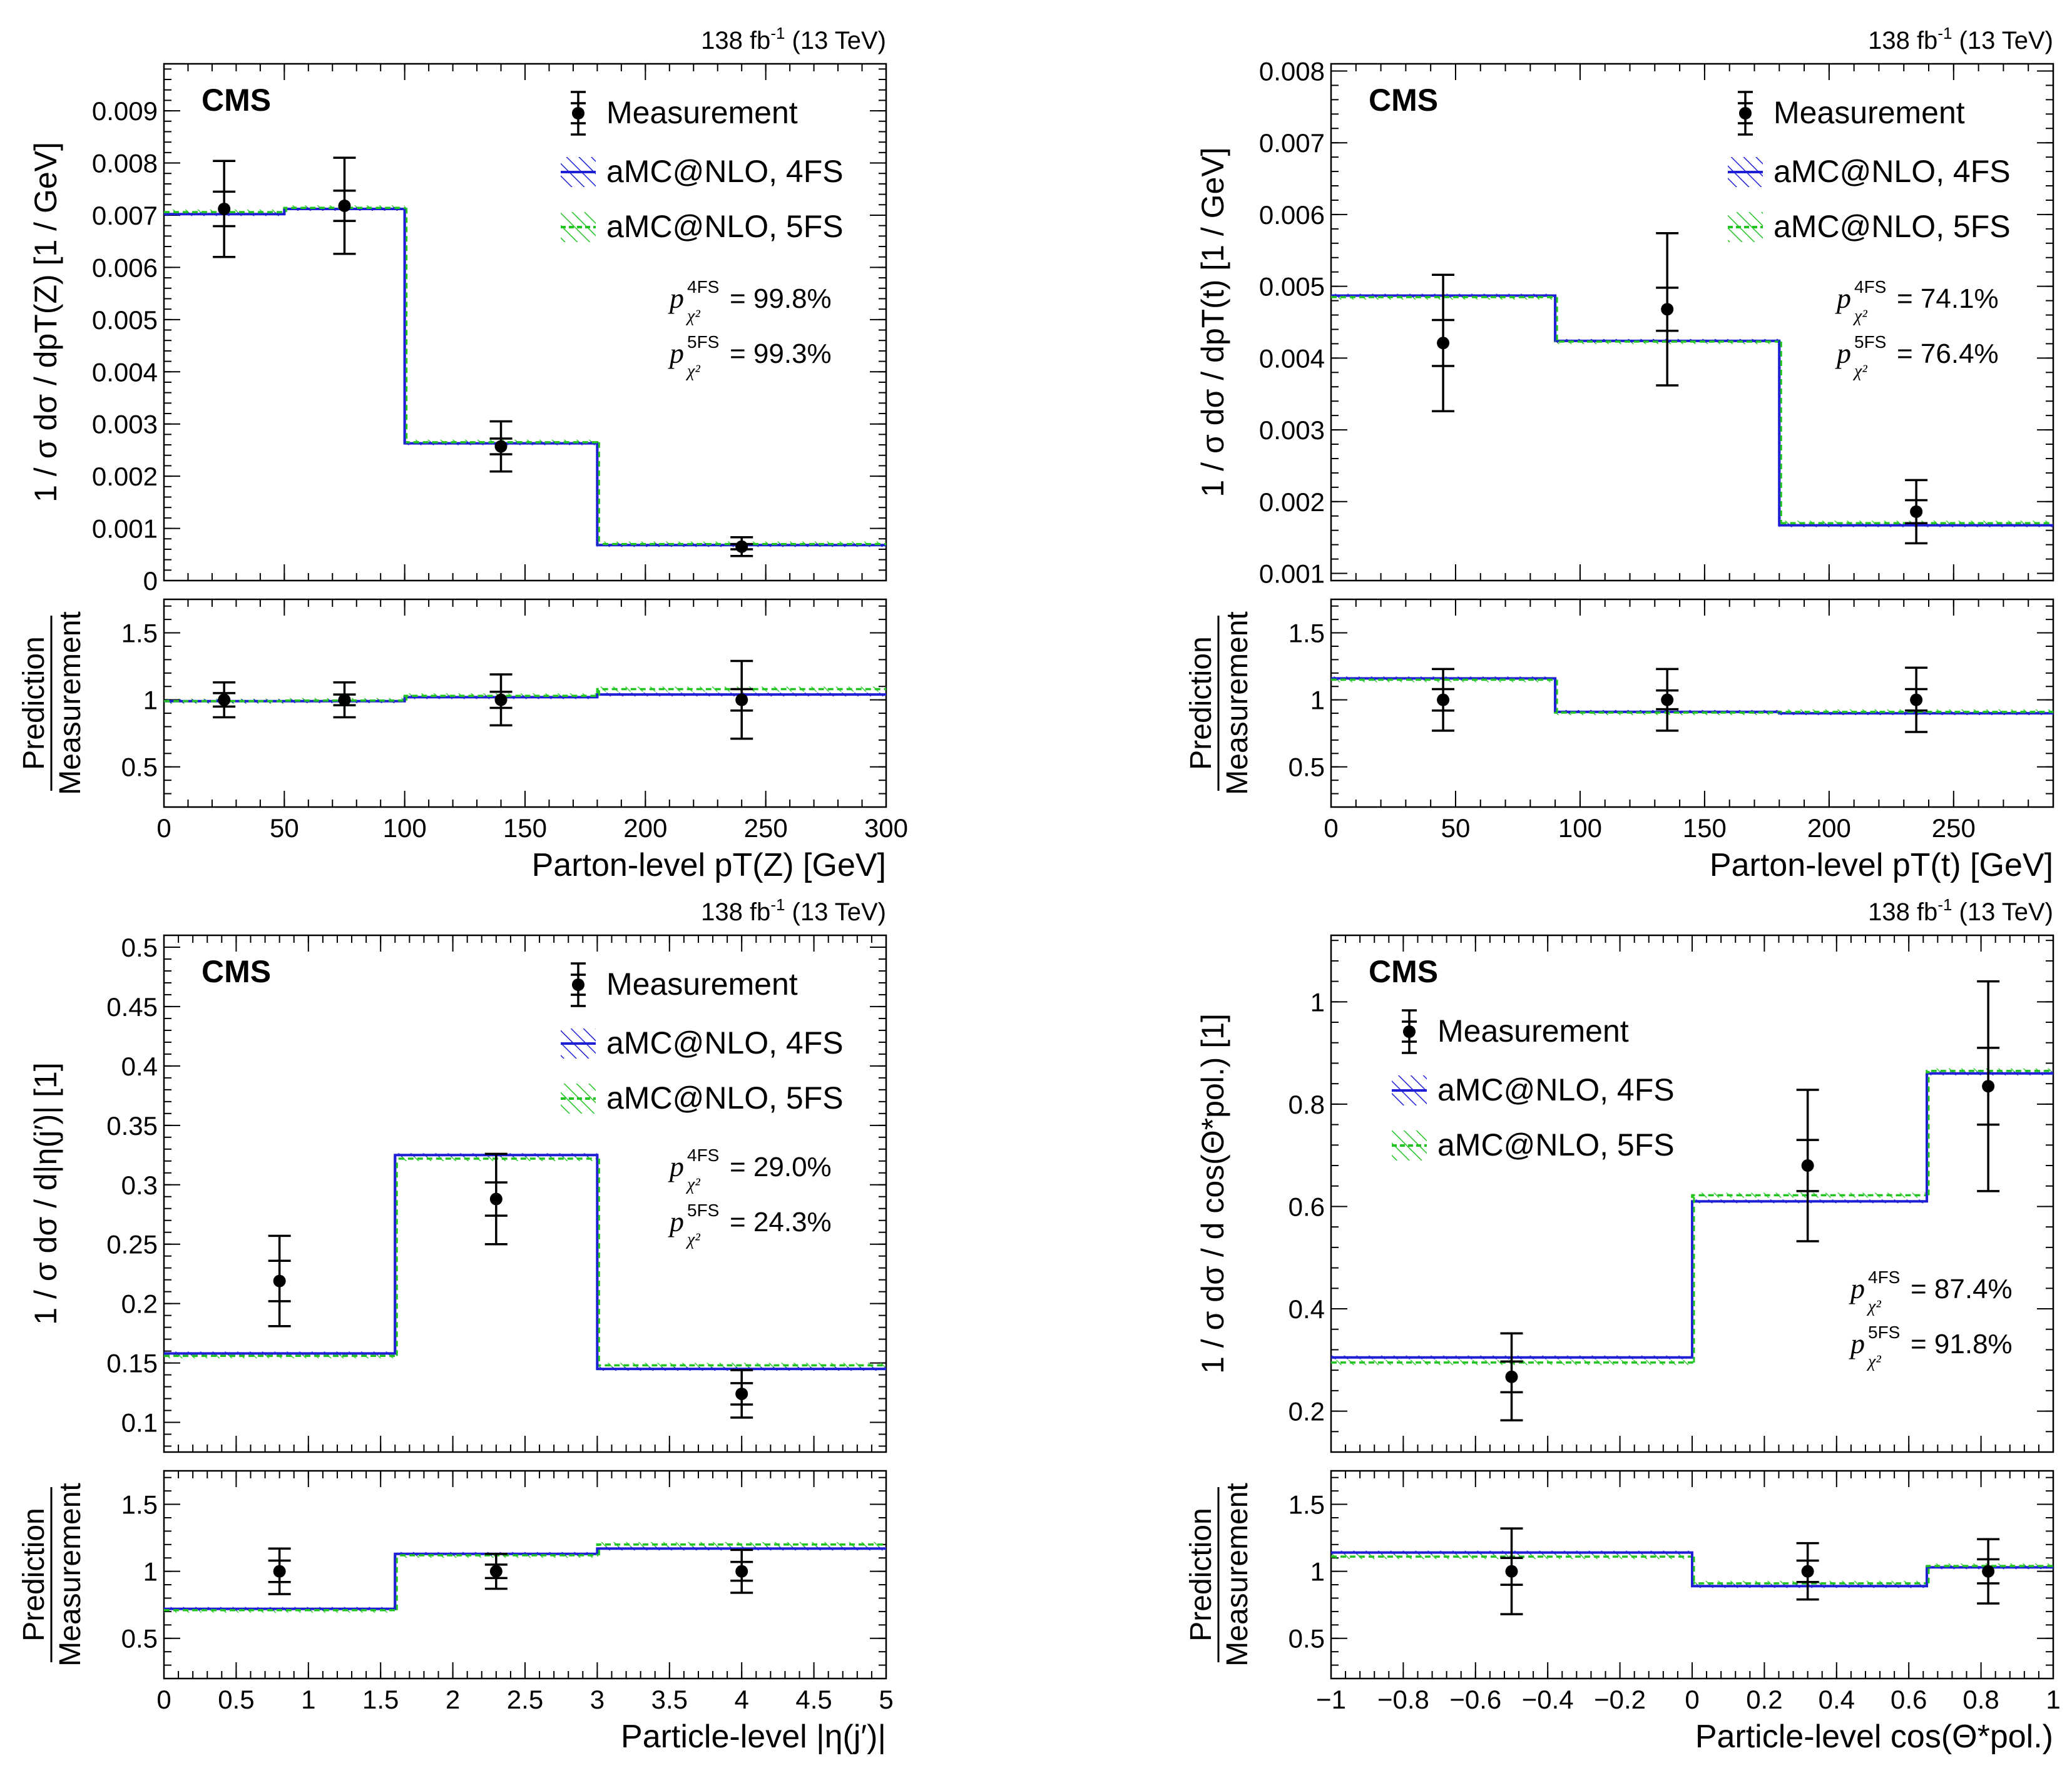  Describe the element at coordinates (1869, 112) in the screenshot. I see `panel-top-right-legend-measurement-label: Measurement` at that location.